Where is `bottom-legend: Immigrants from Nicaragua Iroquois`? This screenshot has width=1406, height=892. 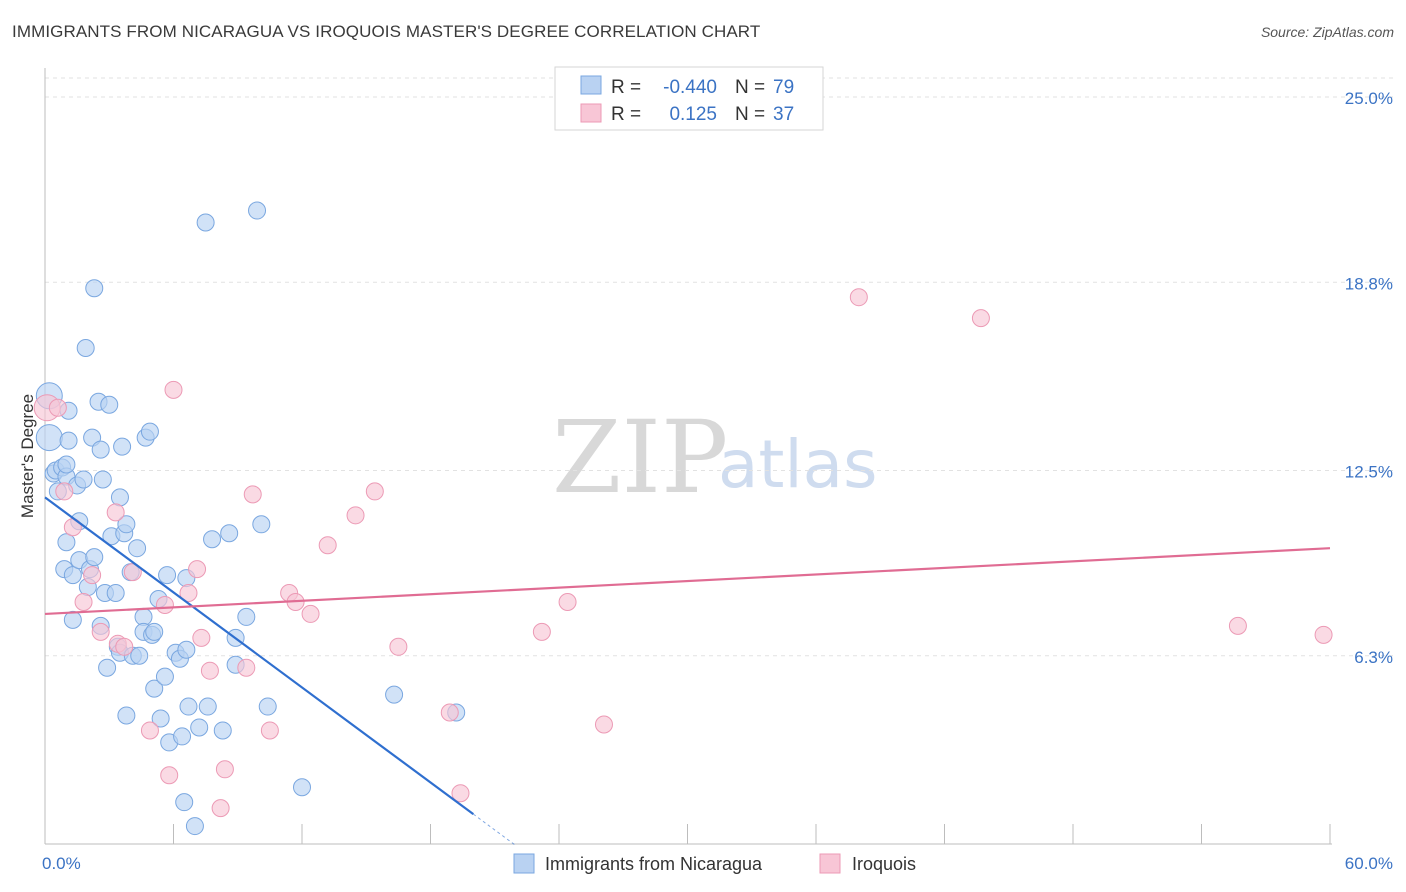 bottom-legend: Immigrants from Nicaragua Iroquois is located at coordinates (714, 863).